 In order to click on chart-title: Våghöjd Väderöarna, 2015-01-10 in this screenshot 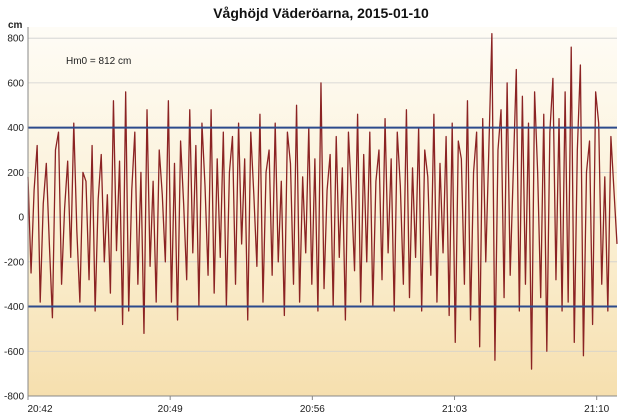, I will do `click(321, 13)`.